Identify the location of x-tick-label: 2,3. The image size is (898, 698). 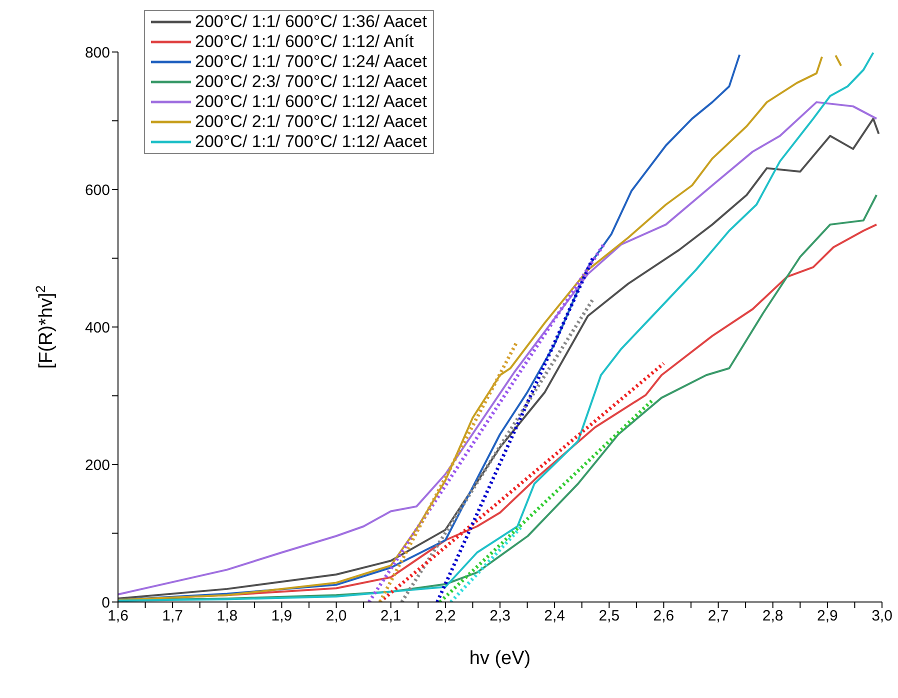
(500, 616).